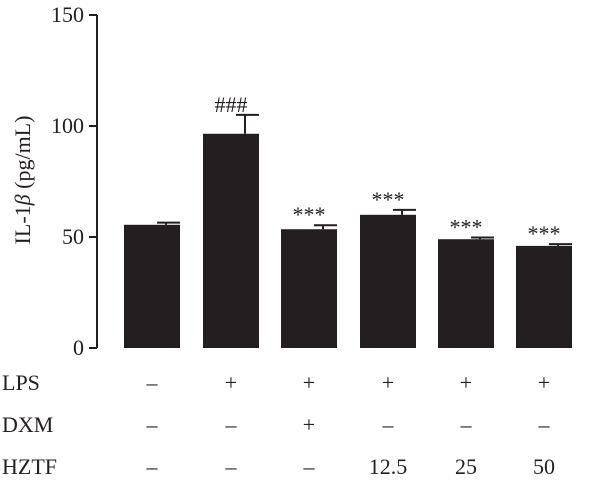 Image resolution: width=600 pixels, height=486 pixels. Describe the element at coordinates (27, 424) in the screenshot. I see `condition-name: DXM` at that location.